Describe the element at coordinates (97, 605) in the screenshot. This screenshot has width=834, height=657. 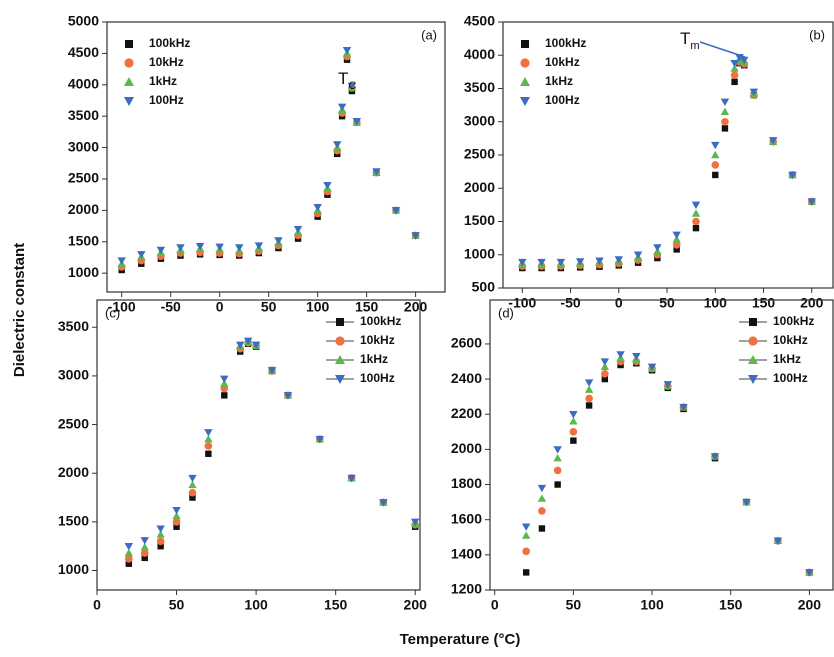
I see `x-tick-label: 0` at that location.